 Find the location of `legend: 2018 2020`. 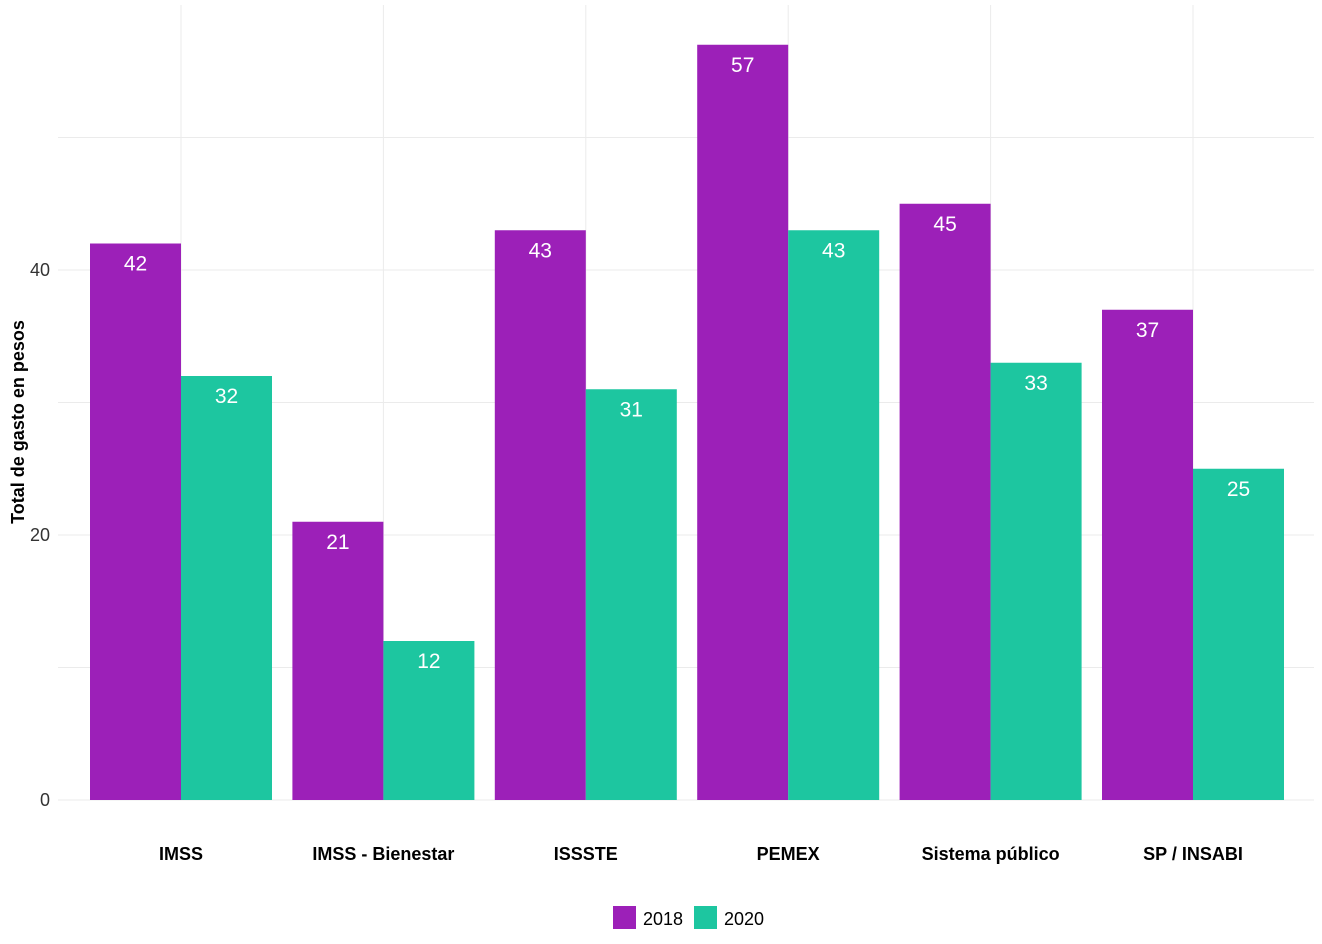

legend: 2018 2020 is located at coordinates (688, 917).